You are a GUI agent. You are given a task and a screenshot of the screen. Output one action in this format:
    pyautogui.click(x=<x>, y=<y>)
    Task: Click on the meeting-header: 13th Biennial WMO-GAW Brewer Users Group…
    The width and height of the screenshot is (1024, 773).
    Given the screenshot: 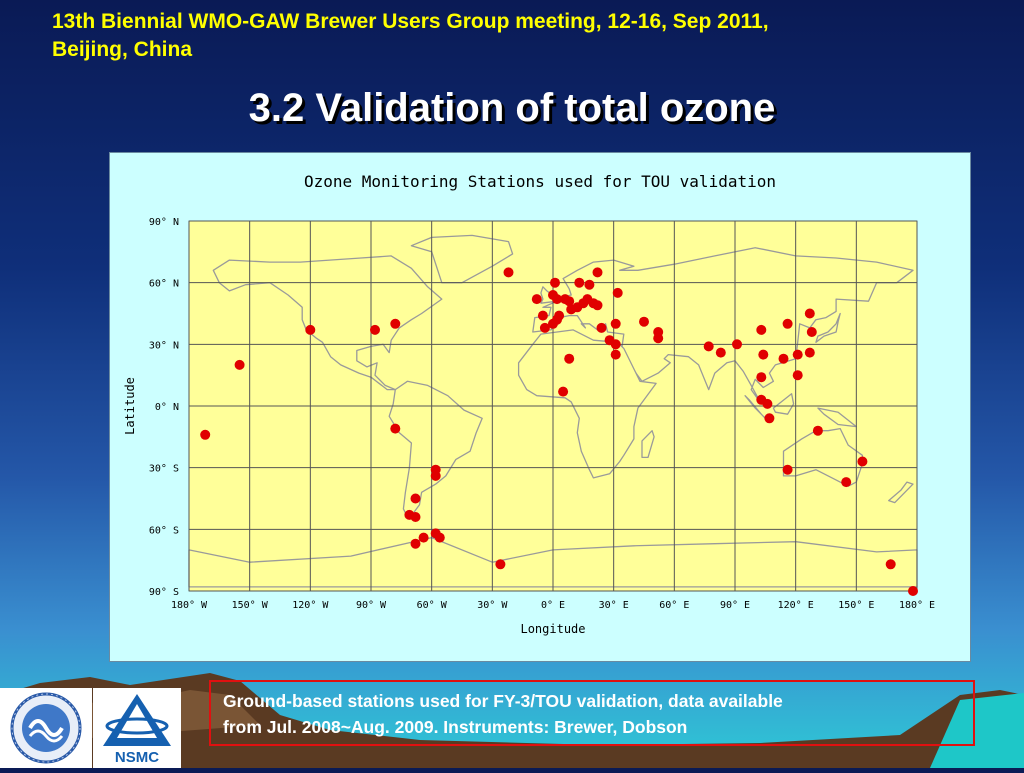 What is the action you would take?
    pyautogui.click(x=532, y=36)
    